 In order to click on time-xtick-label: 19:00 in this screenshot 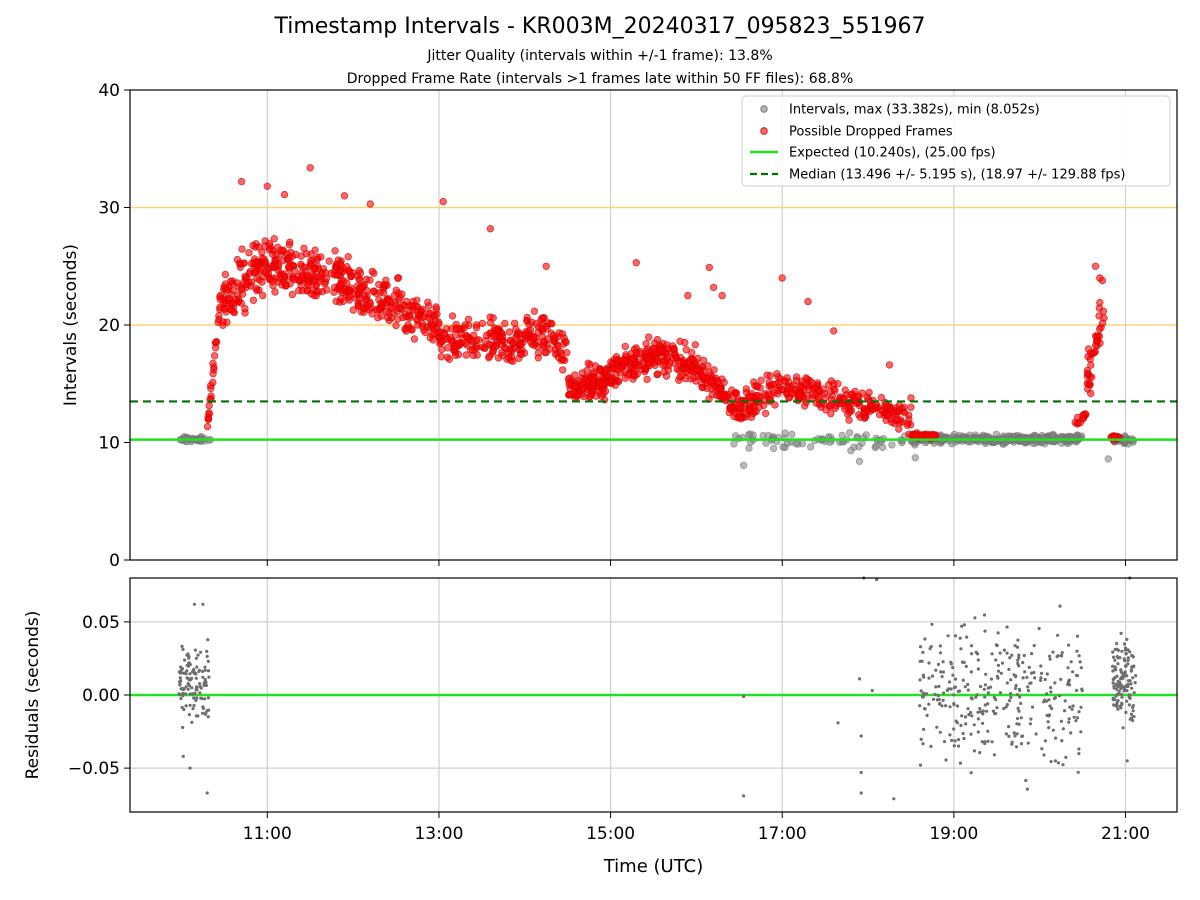, I will do `click(953, 834)`.